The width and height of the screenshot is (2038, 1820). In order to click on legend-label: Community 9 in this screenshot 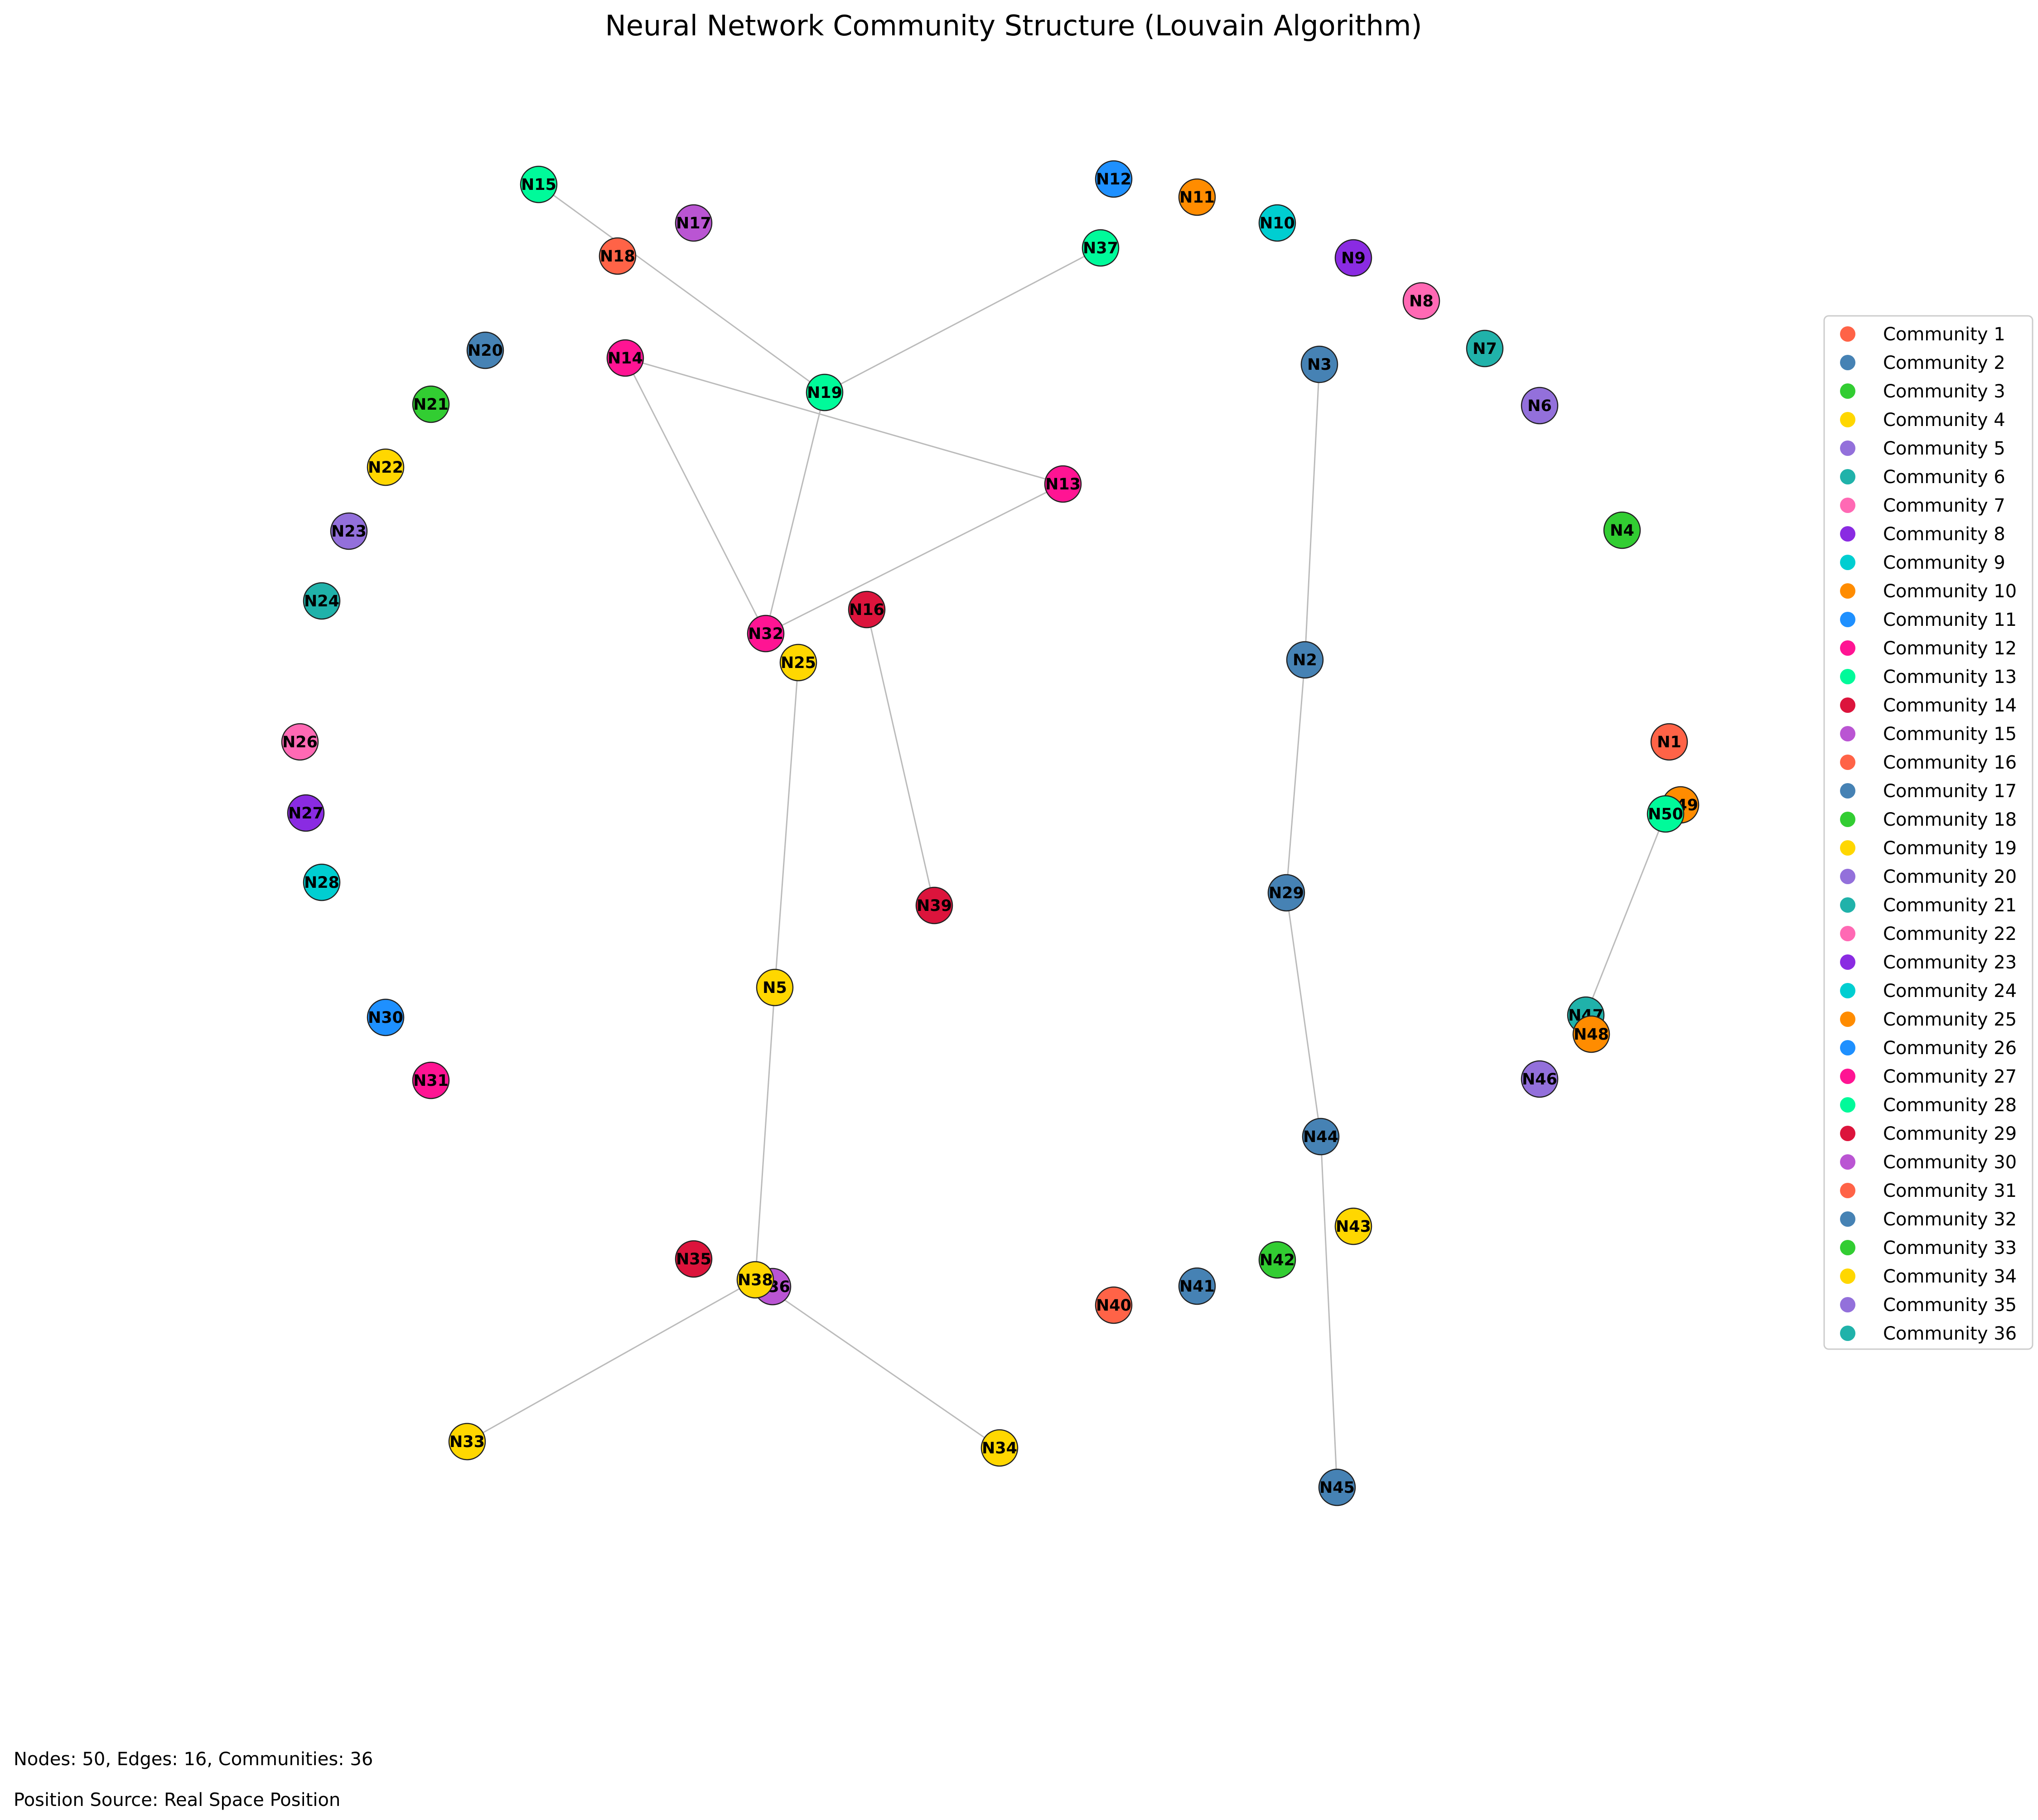, I will do `click(1944, 562)`.